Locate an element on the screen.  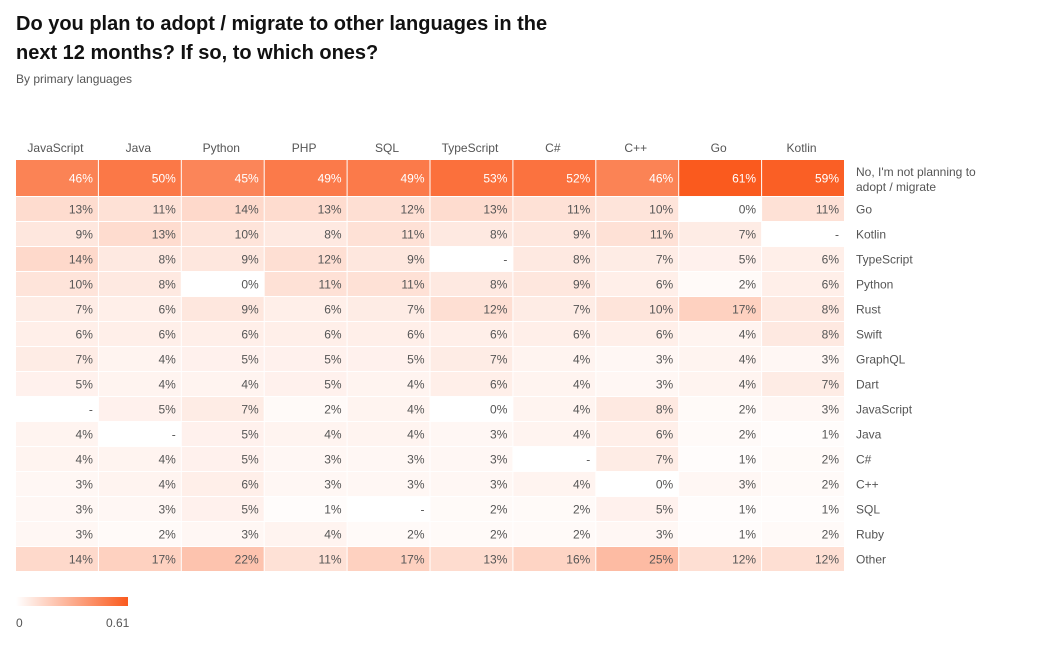
cell-value-label: 61% is located at coordinates (744, 179).